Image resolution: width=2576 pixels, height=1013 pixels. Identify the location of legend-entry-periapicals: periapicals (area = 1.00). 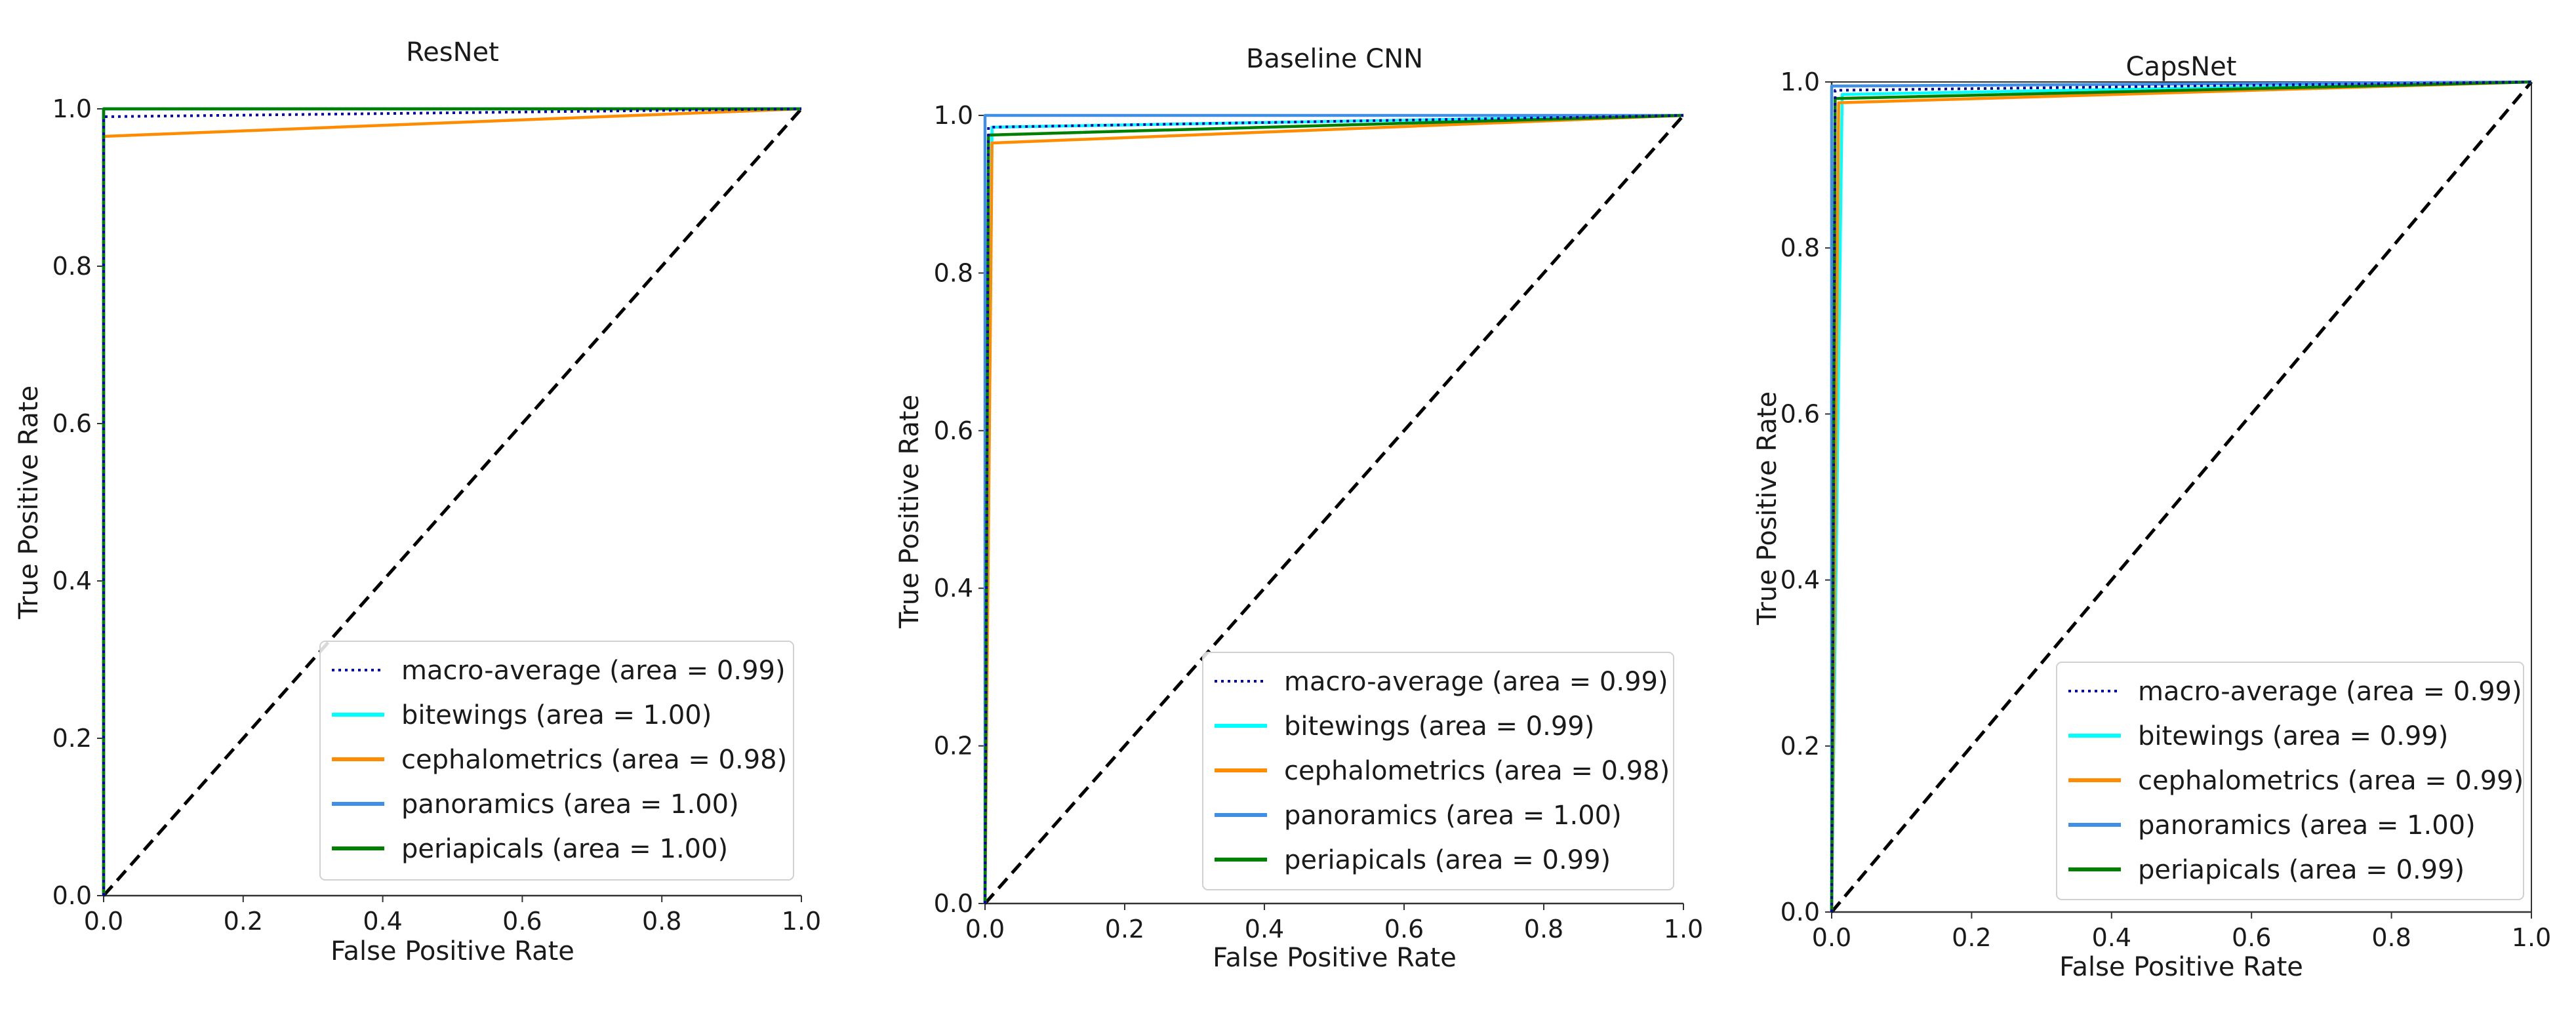
(564, 849).